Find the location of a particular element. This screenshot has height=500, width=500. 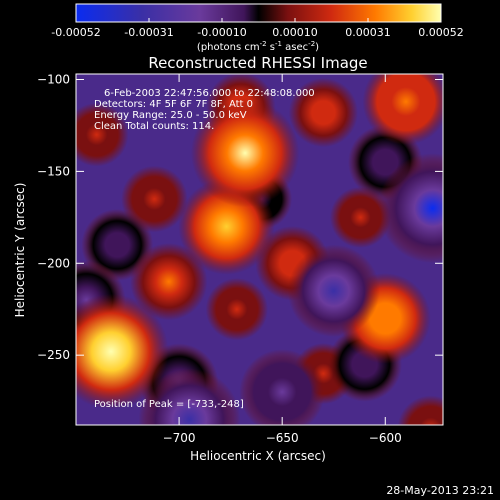

colorbar-tick-label: -0.00052 is located at coordinates (75, 32).